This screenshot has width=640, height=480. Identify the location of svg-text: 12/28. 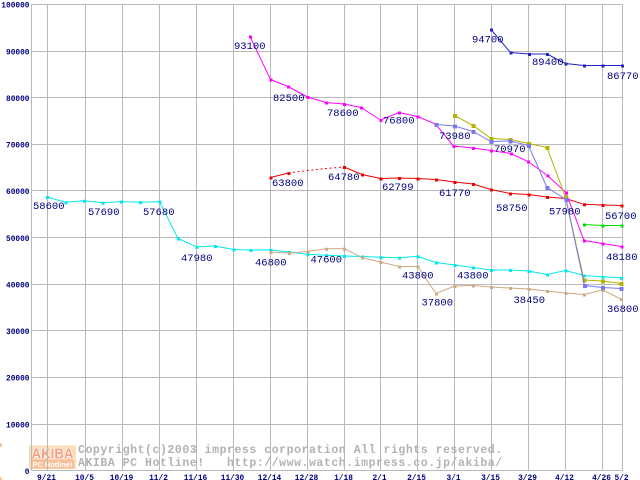
(307, 476).